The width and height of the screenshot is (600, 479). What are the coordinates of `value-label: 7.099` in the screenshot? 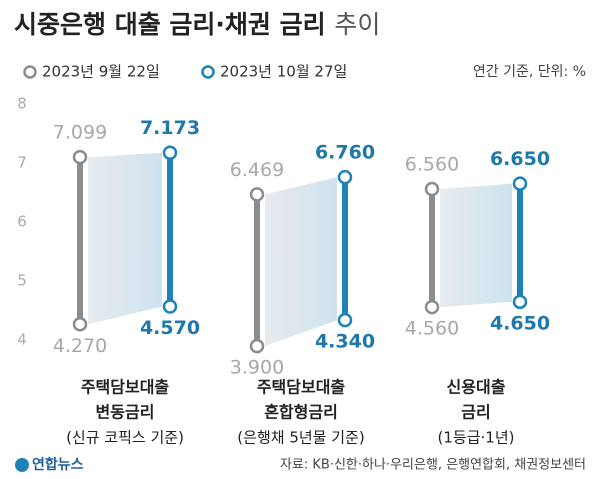 It's located at (80, 133).